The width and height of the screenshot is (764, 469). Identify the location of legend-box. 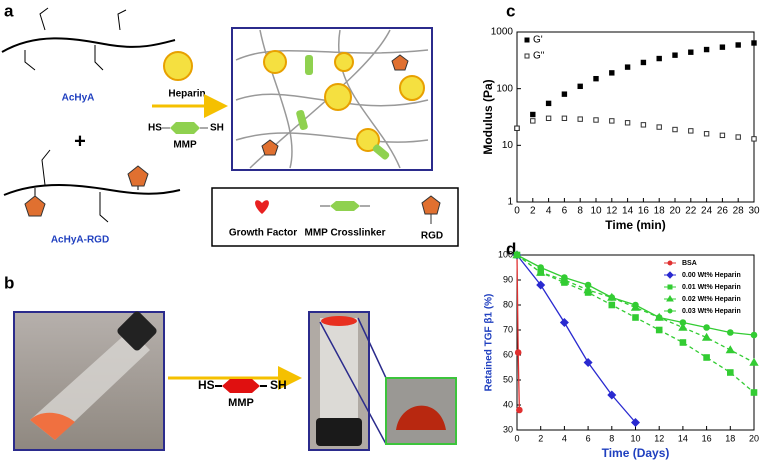
(335, 217).